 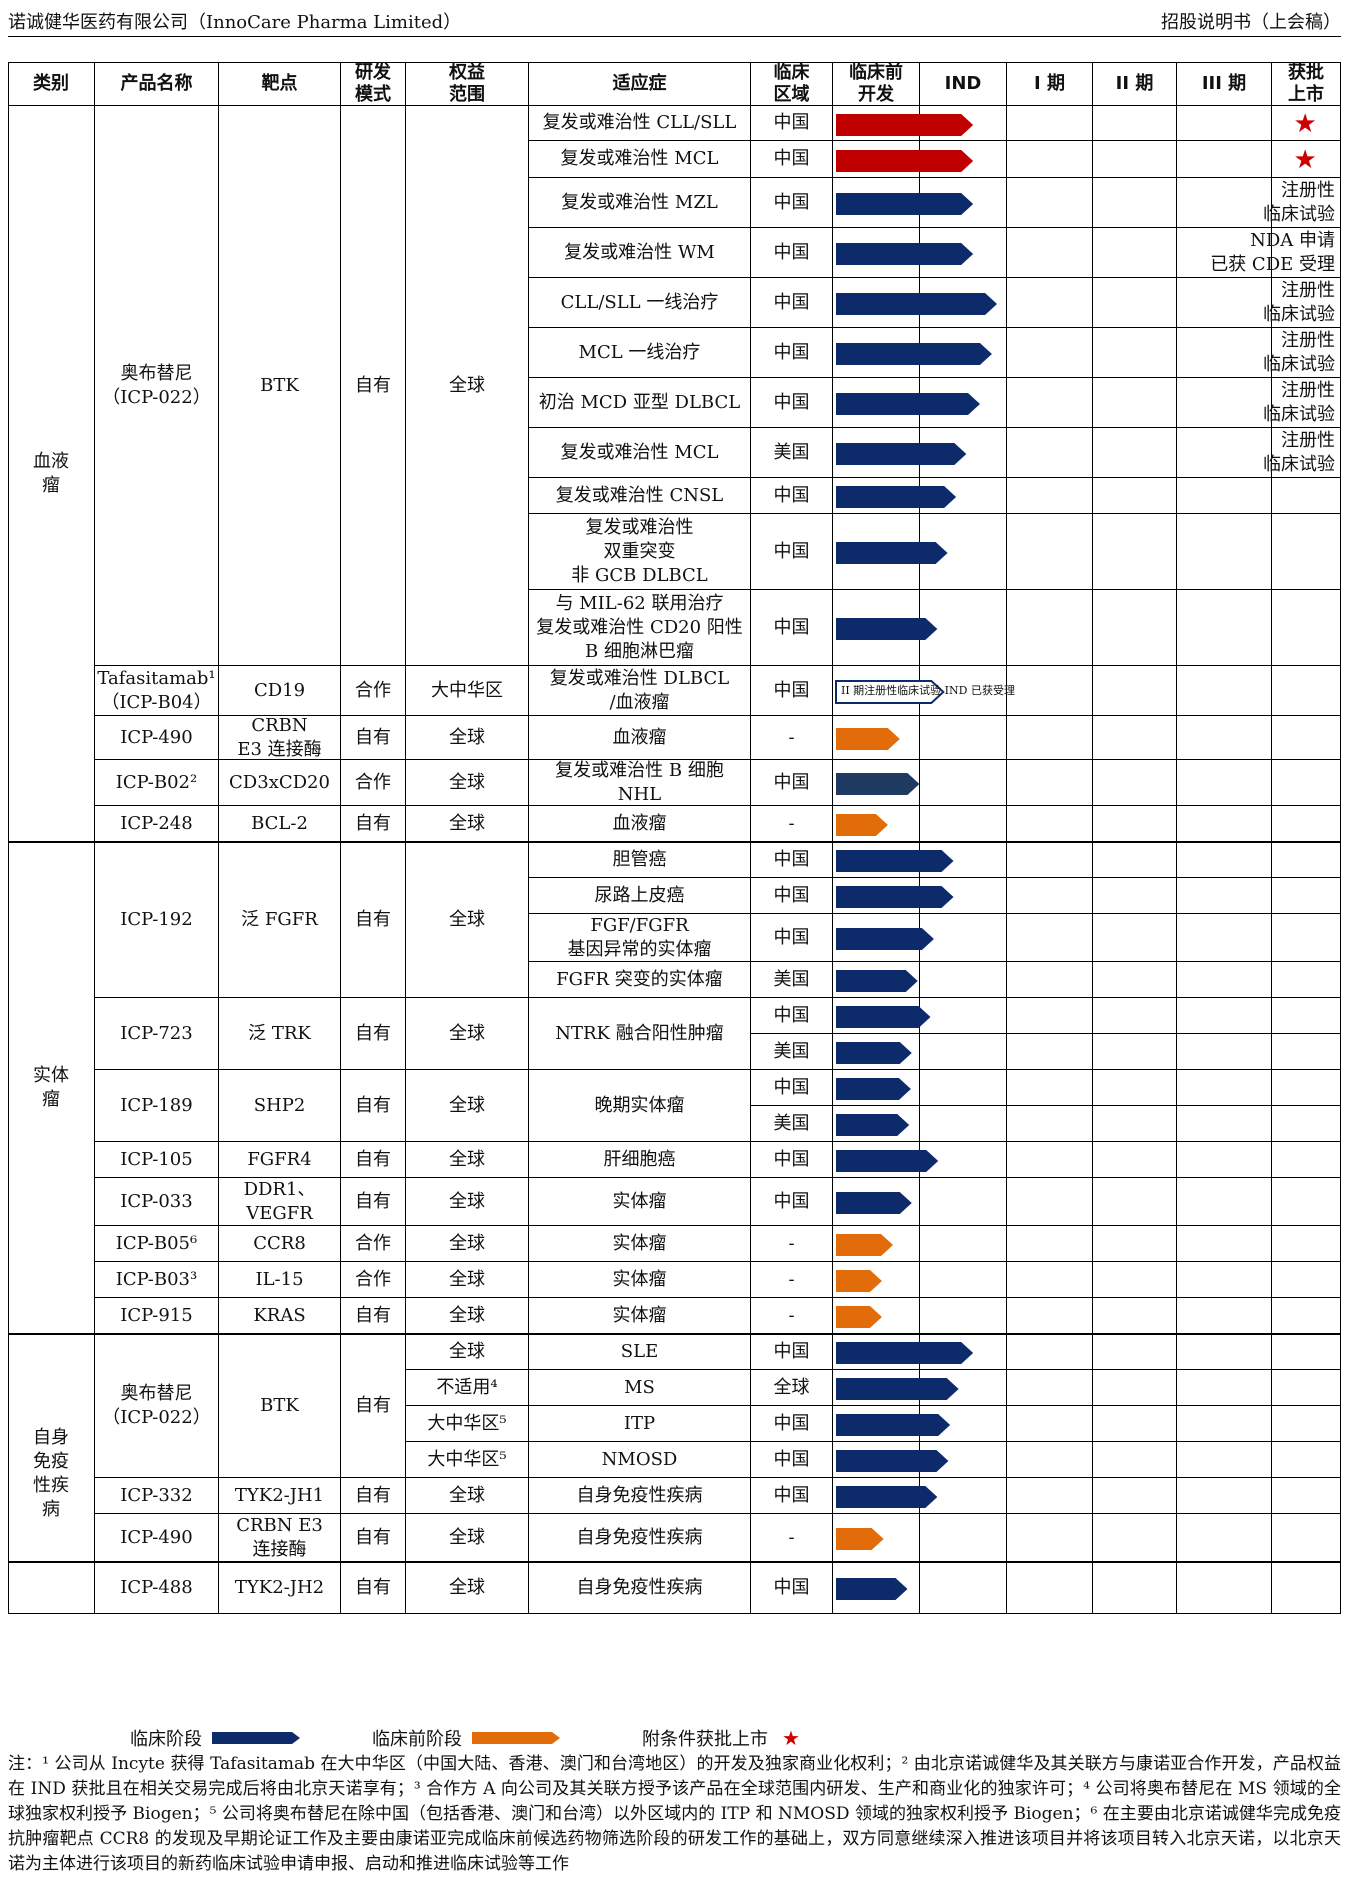 What do you see at coordinates (1050, 84) in the screenshot?
I see `column-header: I 期` at bounding box center [1050, 84].